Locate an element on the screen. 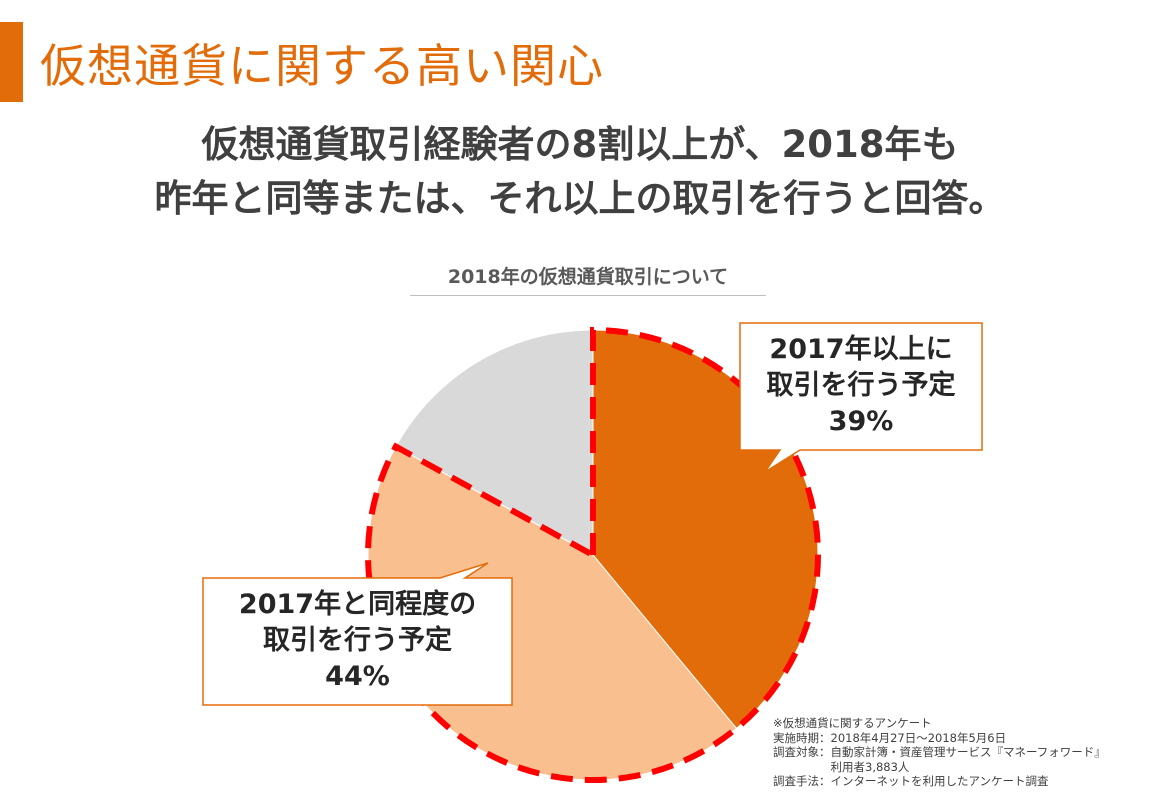 This screenshot has height=800, width=1160. slide-title: 仮想通貨に関する高い関心 is located at coordinates (322, 66).